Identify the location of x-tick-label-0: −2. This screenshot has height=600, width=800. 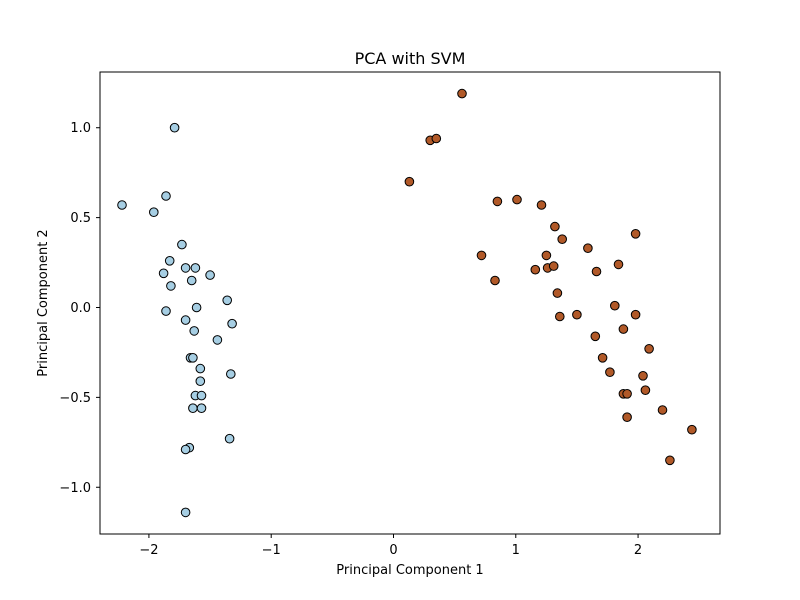
(148, 550).